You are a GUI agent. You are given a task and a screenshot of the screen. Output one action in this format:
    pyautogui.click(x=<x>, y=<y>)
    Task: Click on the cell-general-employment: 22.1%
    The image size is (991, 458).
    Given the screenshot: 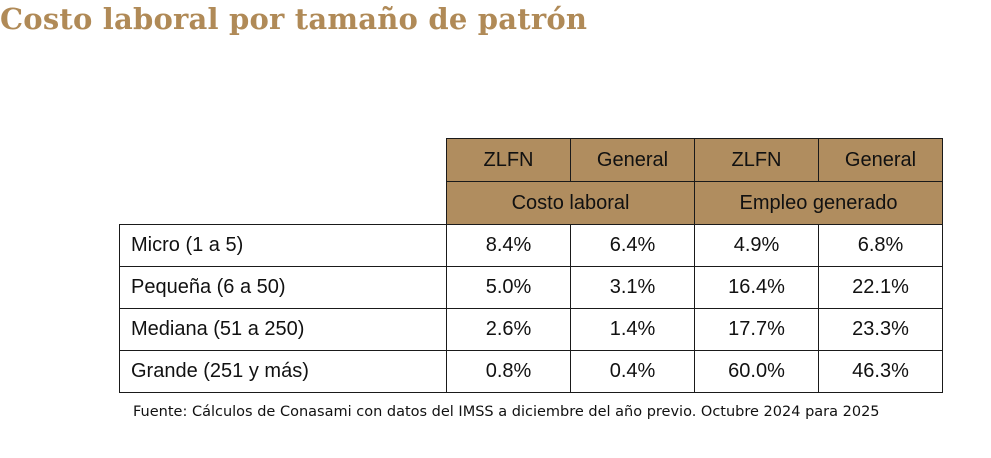 What is the action you would take?
    pyautogui.click(x=880, y=287)
    